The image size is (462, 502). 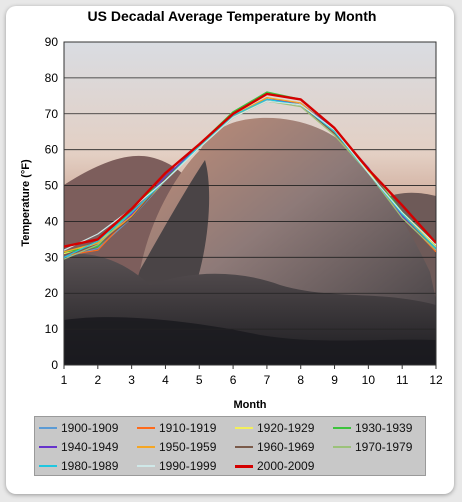 I want to click on legend-item: 1950-1959, so click(x=176, y=447).